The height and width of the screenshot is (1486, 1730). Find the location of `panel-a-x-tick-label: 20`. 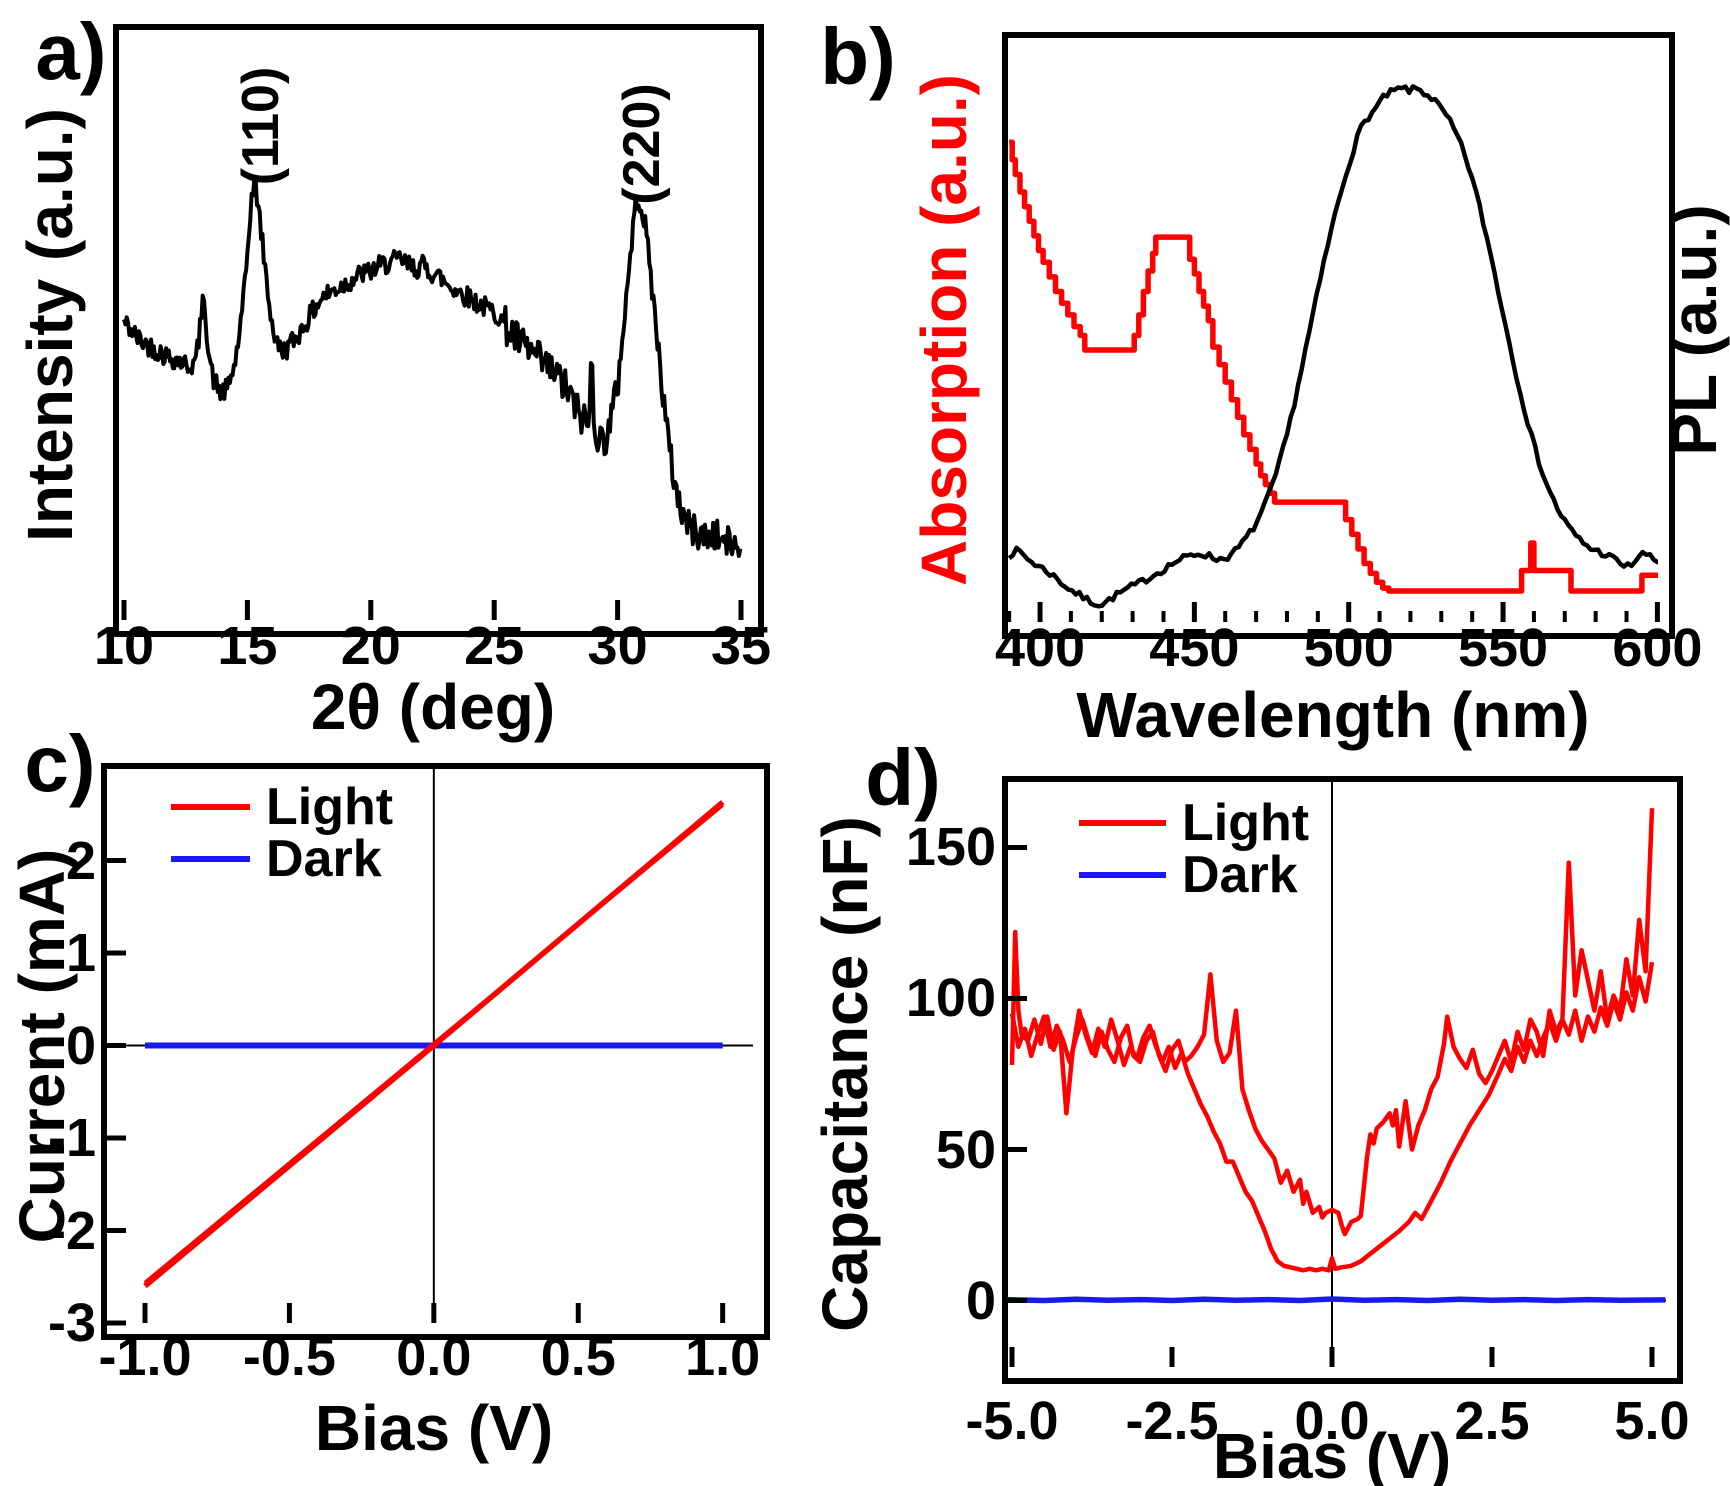

panel-a-x-tick-label: 20 is located at coordinates (370, 646).